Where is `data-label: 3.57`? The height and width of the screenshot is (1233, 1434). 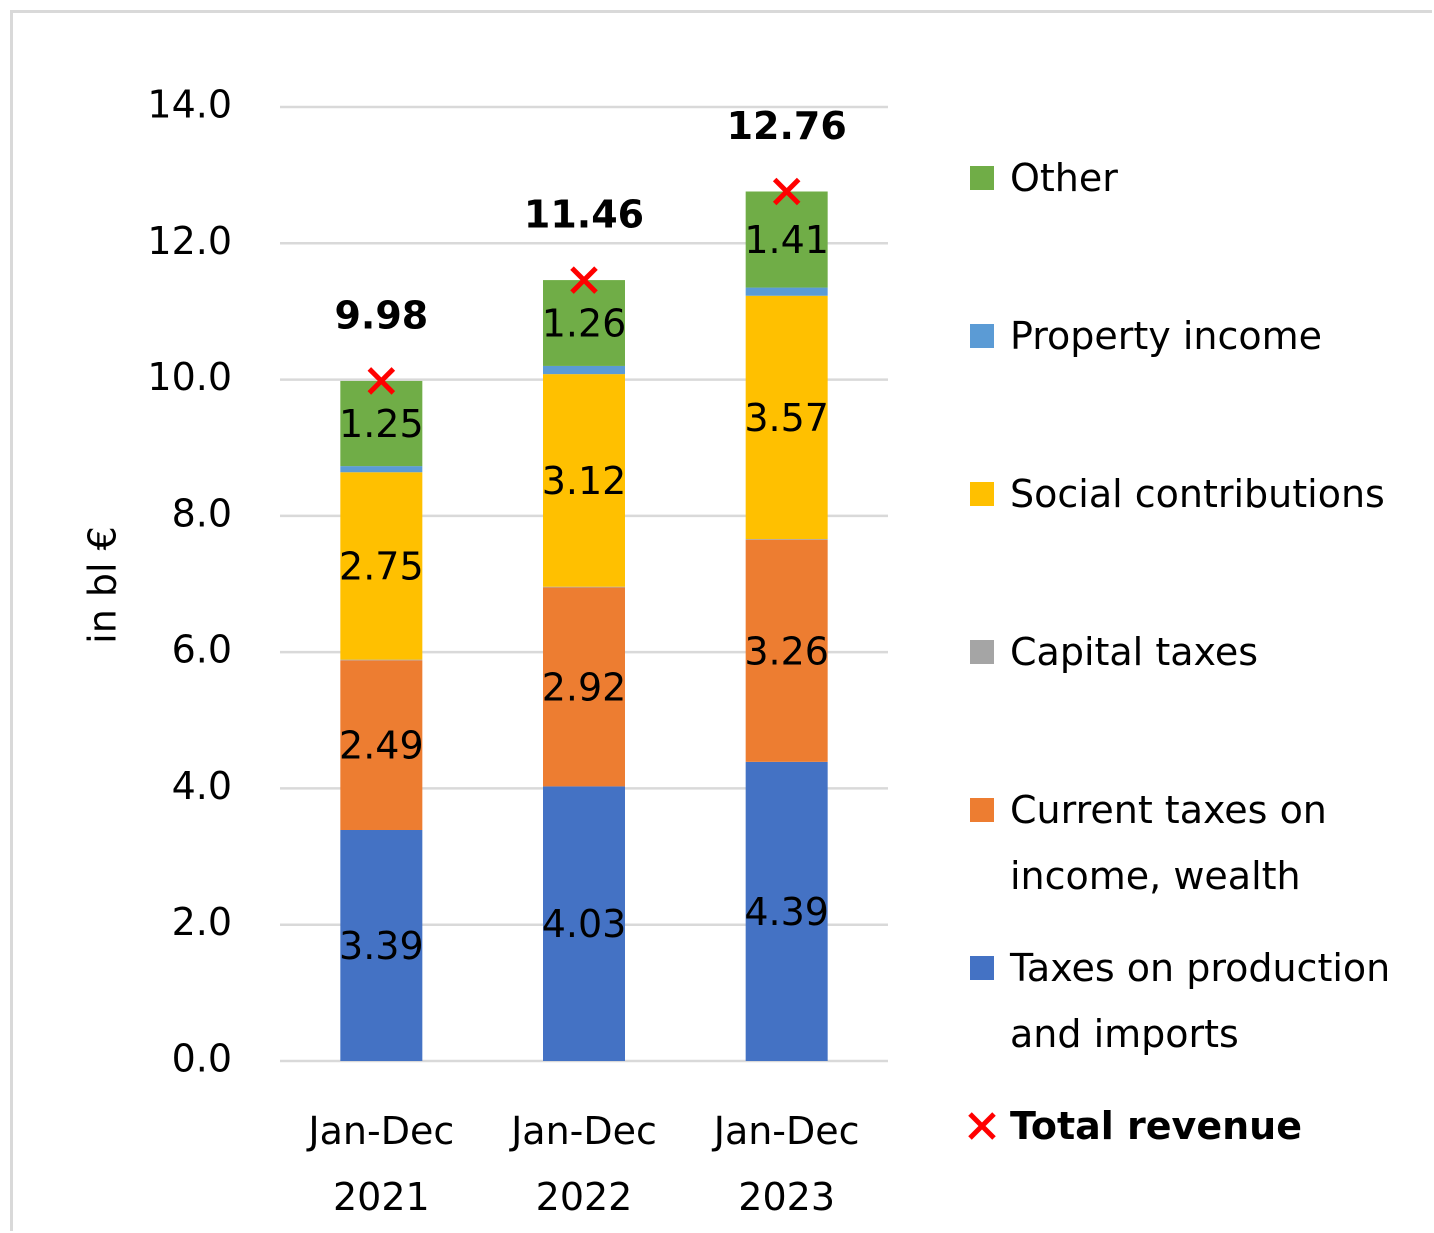
data-label: 3.57 is located at coordinates (786, 418).